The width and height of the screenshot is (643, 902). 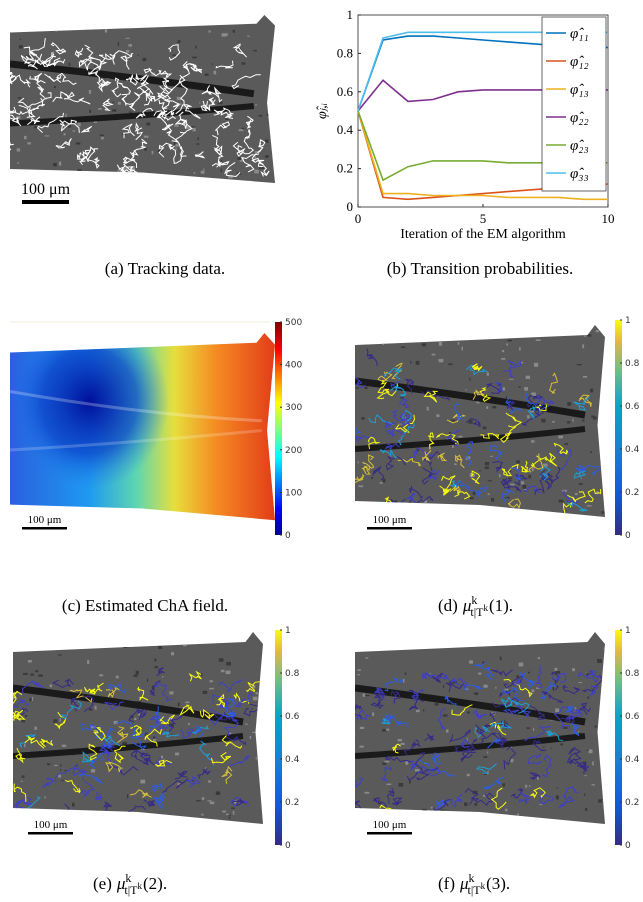 What do you see at coordinates (574, 104) in the screenshot?
I see `legend-box` at bounding box center [574, 104].